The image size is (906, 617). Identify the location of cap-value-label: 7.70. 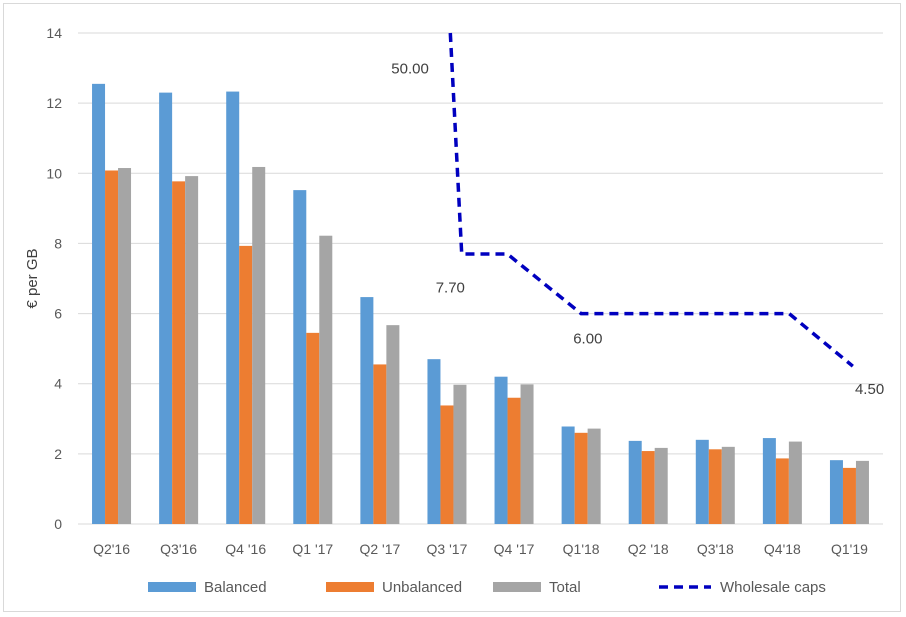
(450, 288).